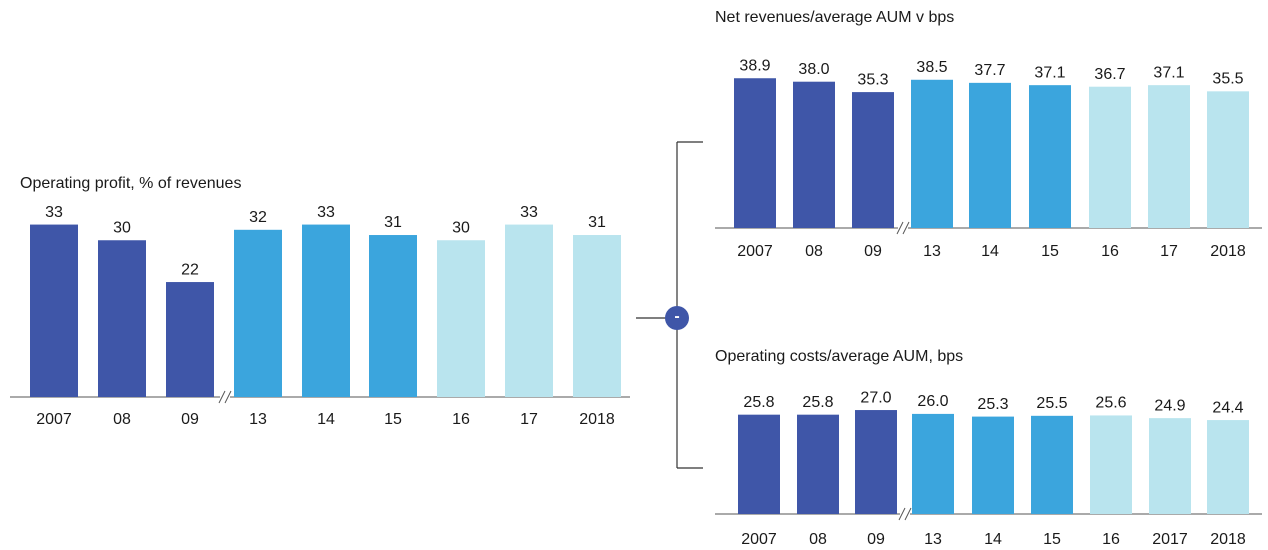 The width and height of the screenshot is (1268, 550). I want to click on value-label: 38.9, so click(754, 65).